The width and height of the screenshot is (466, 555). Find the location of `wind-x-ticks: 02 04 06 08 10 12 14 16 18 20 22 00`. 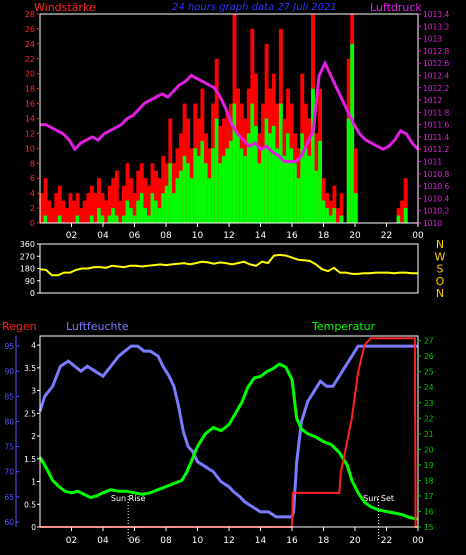

wind-x-ticks: 02 04 06 08 10 12 14 16 18 20 22 00 is located at coordinates (245, 232).